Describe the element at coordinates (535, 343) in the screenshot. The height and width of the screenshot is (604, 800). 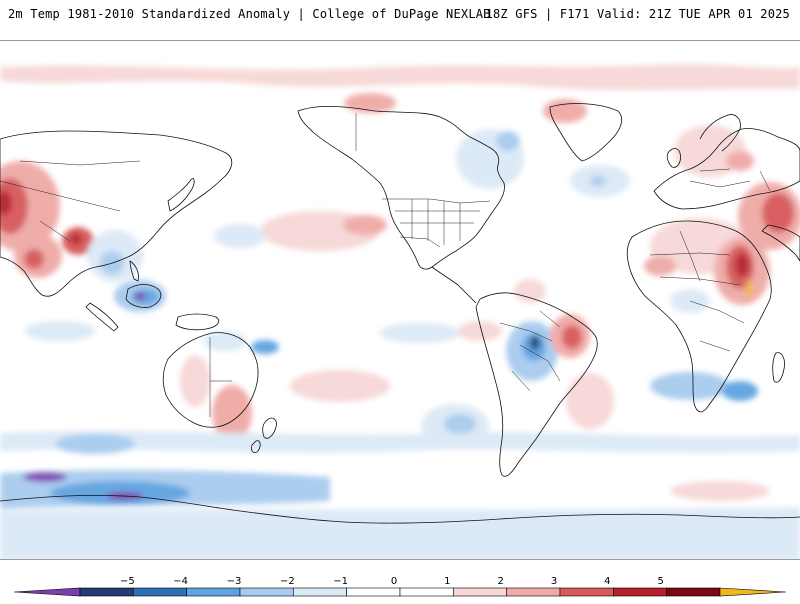
I see `cool-south-america-peak` at that location.